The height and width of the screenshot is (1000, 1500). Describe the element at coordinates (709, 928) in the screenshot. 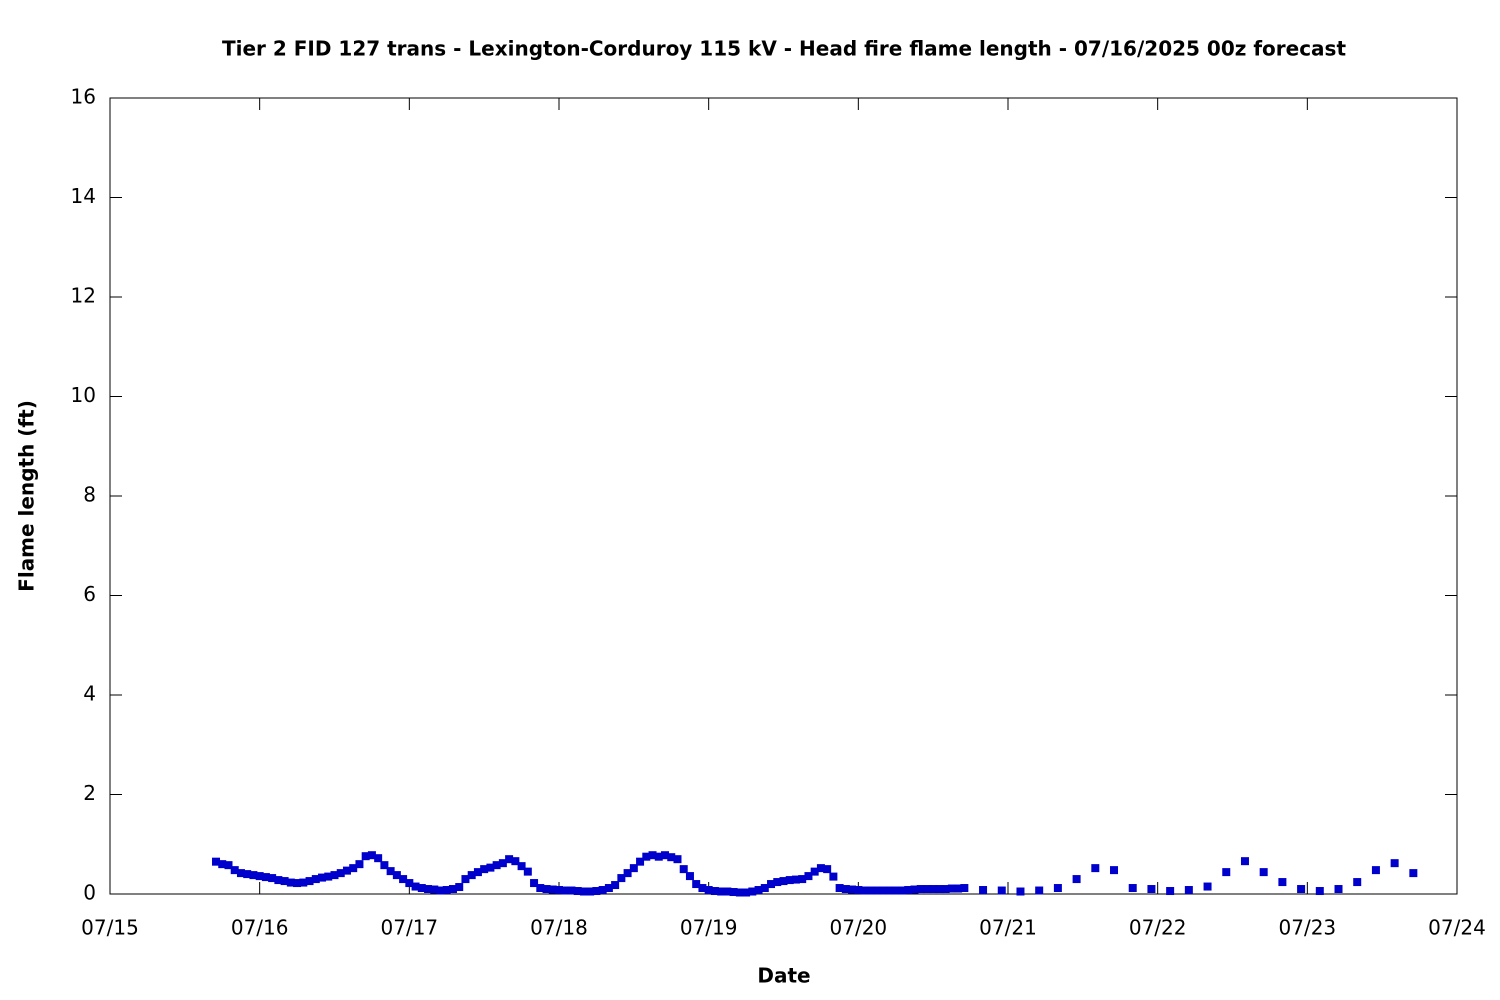

I see `x-tick-label: 07/19` at that location.